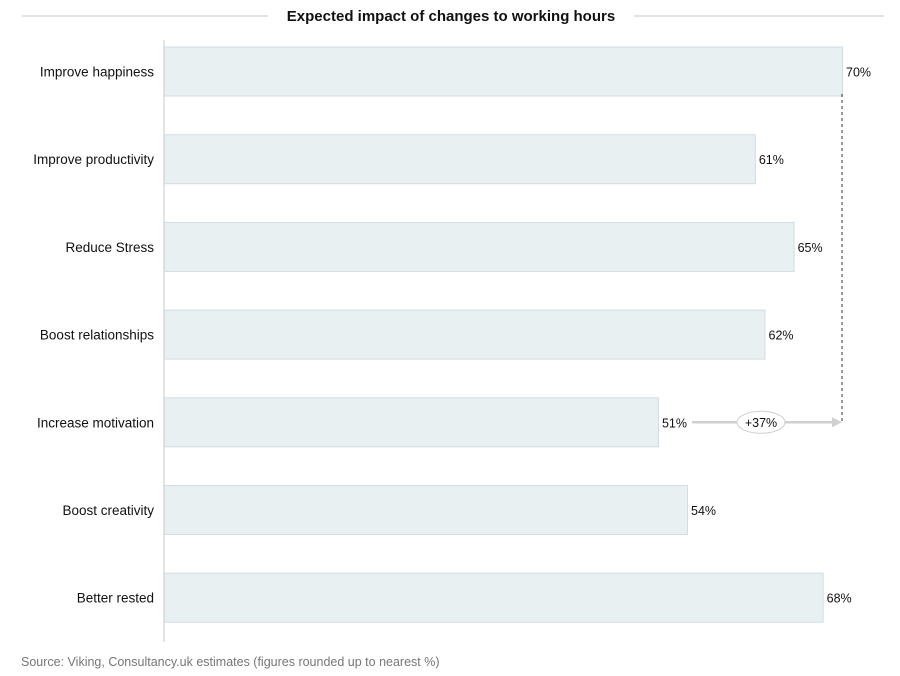 The height and width of the screenshot is (676, 900). I want to click on value-label: 51%, so click(674, 423).